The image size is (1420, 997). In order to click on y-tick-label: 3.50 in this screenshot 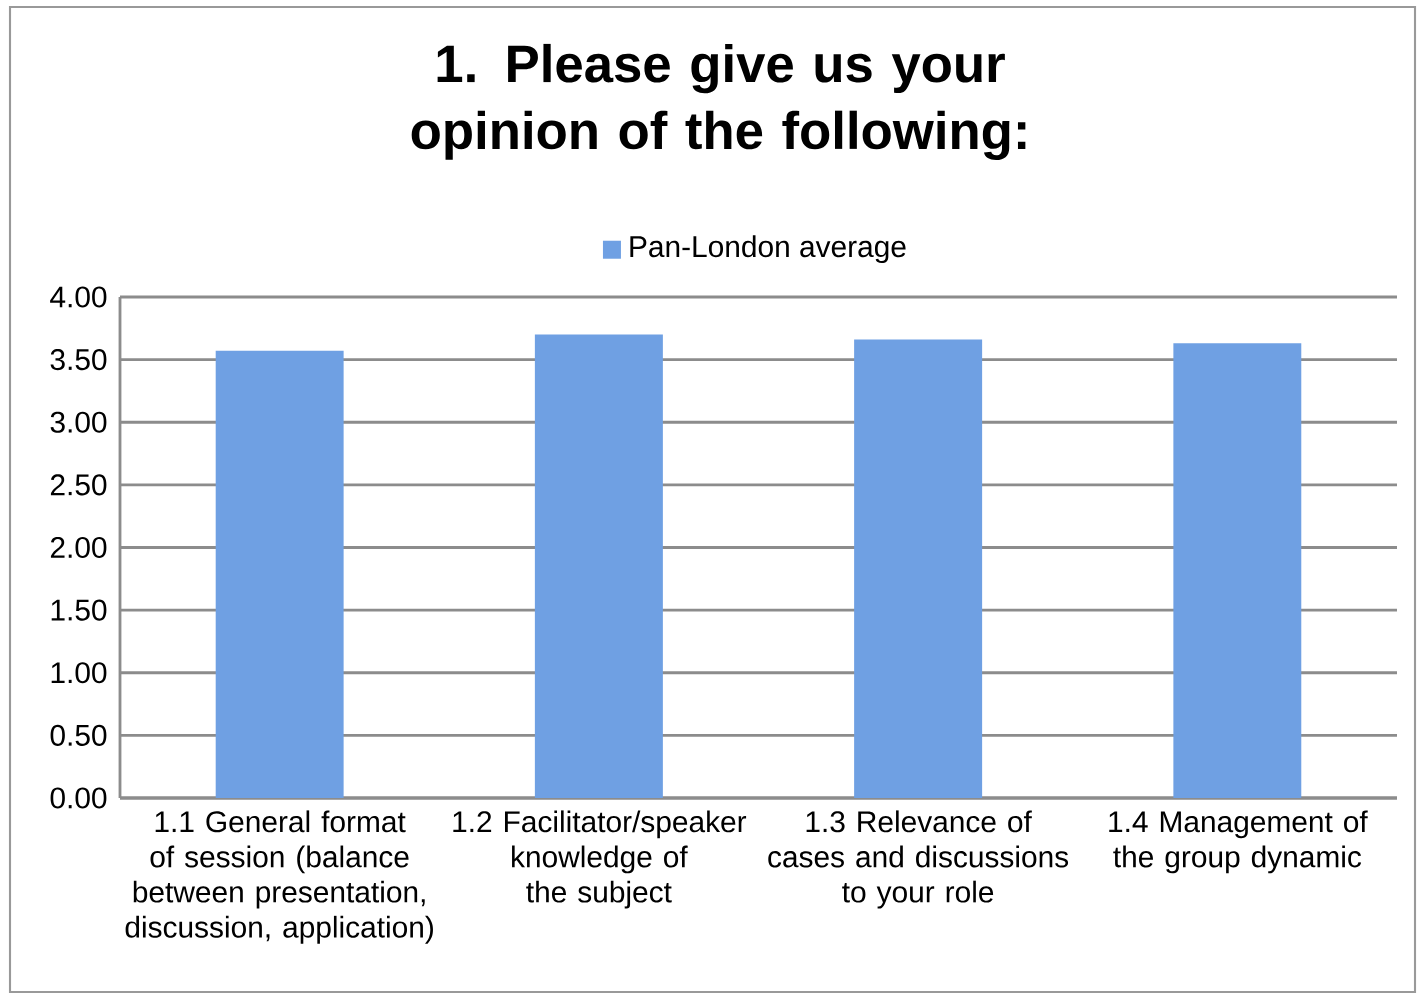, I will do `click(78, 360)`.